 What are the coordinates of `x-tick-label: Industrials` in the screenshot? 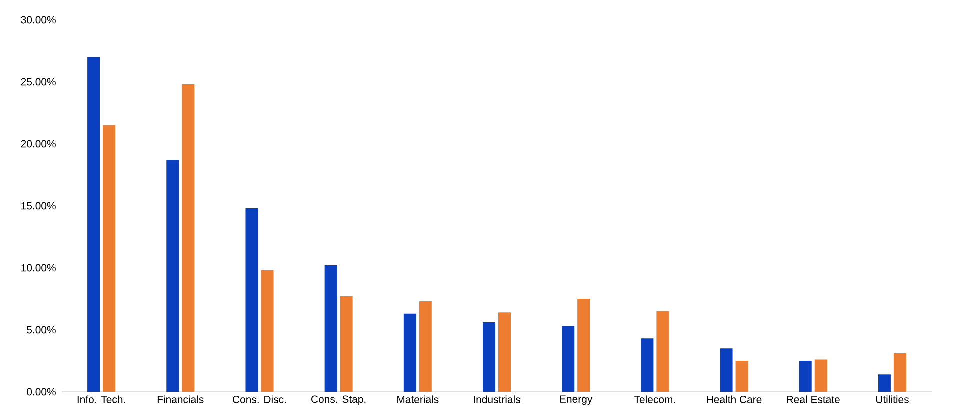 It's located at (497, 400).